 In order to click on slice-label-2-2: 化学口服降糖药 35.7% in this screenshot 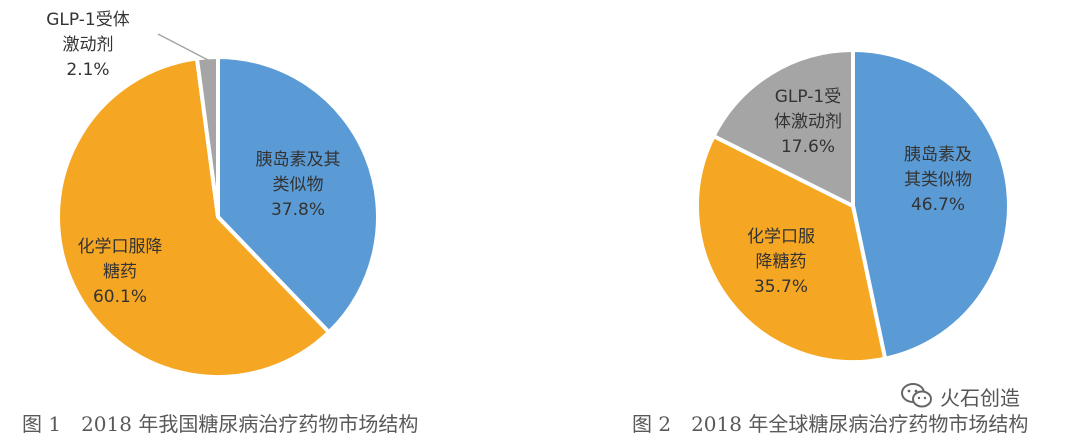, I will do `click(781, 262)`.